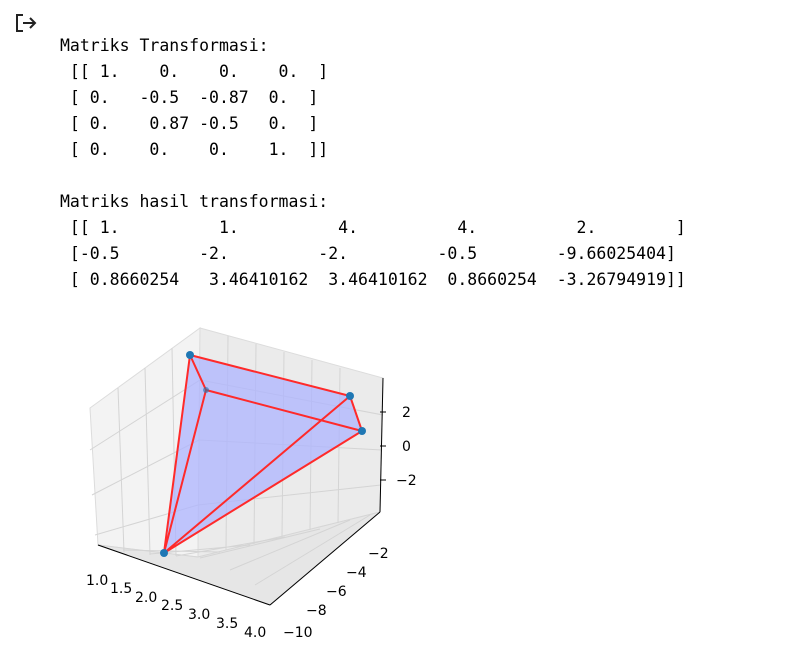 The height and width of the screenshot is (657, 801). Describe the element at coordinates (97, 581) in the screenshot. I see `x-tick-label: 1.0` at that location.